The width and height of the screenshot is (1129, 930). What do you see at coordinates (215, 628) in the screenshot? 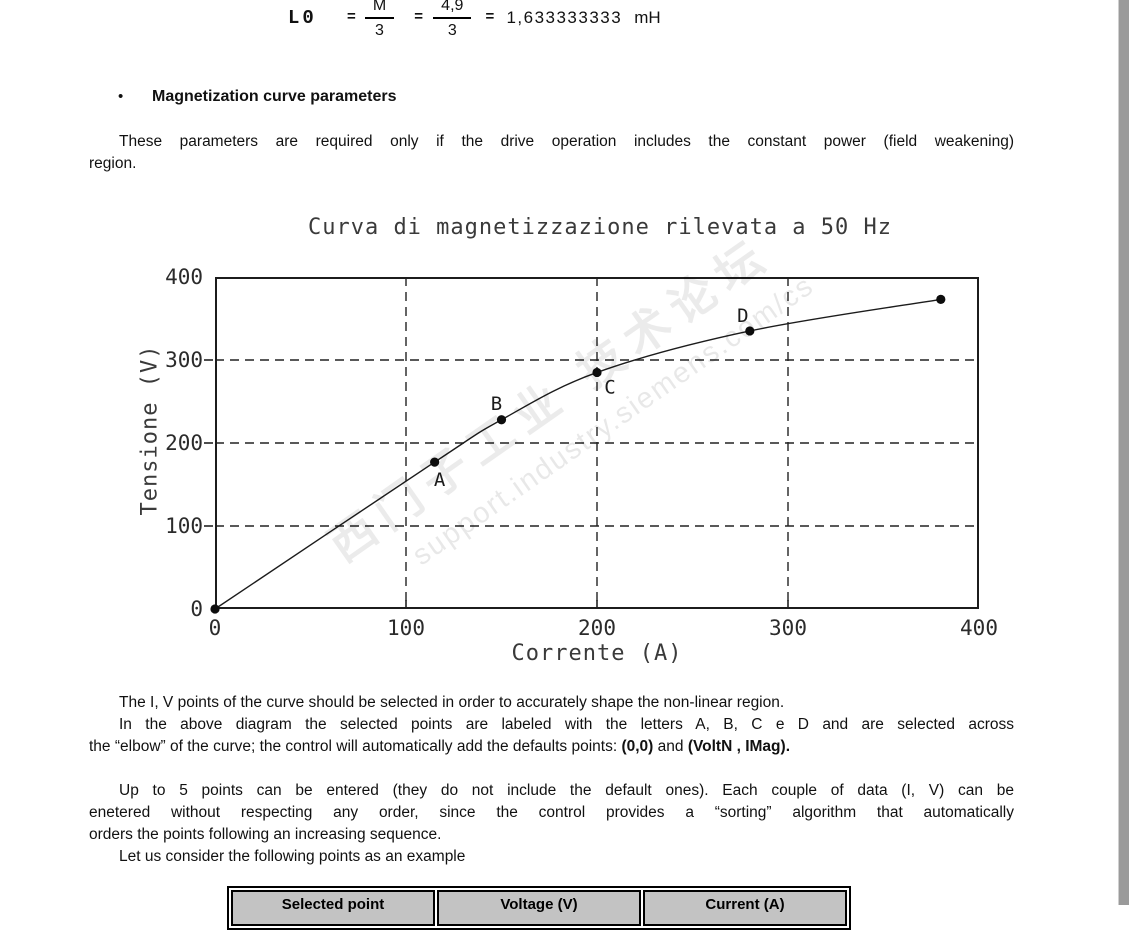
I see `x-tick-label: 0` at bounding box center [215, 628].